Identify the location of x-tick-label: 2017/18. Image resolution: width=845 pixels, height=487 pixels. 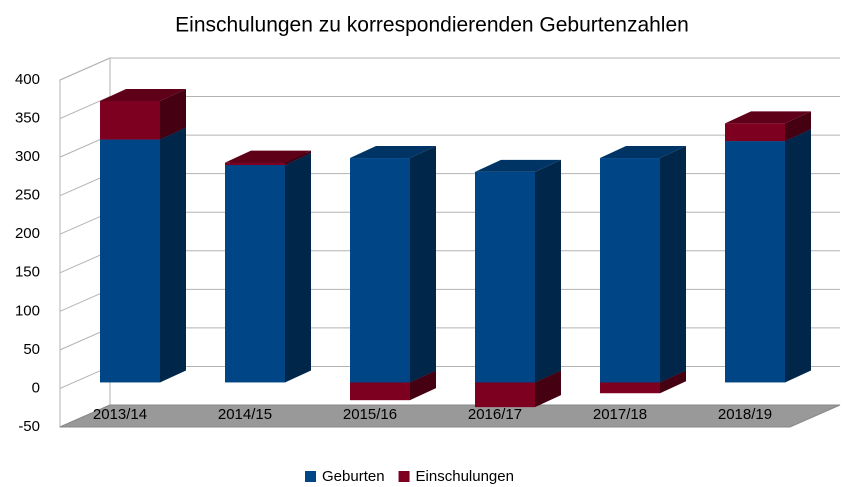
(620, 414).